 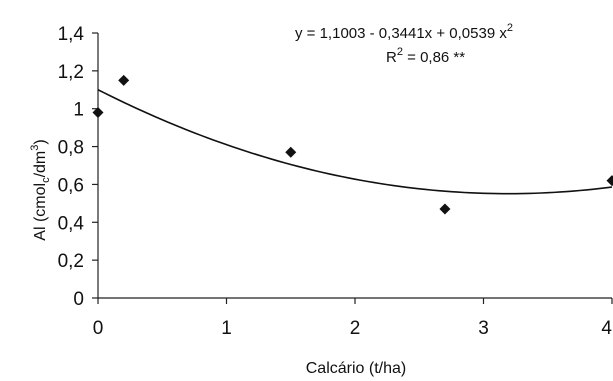 I want to click on y-axis-label: Al (cmolc/dm3), so click(x=40, y=189).